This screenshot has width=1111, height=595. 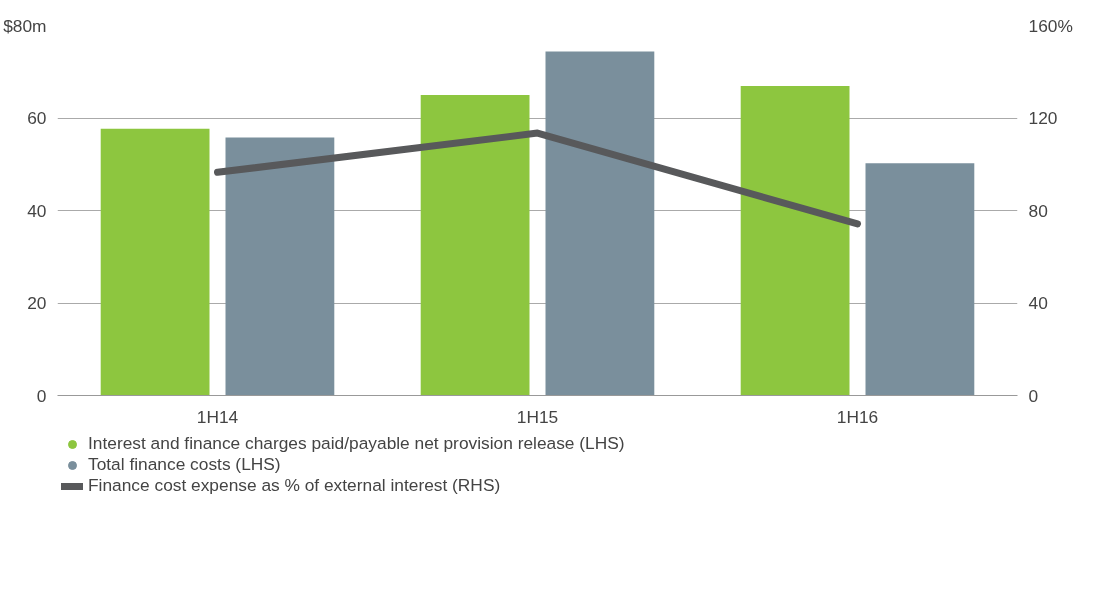 What do you see at coordinates (41, 395) in the screenshot?
I see `y-tick-label: 0` at bounding box center [41, 395].